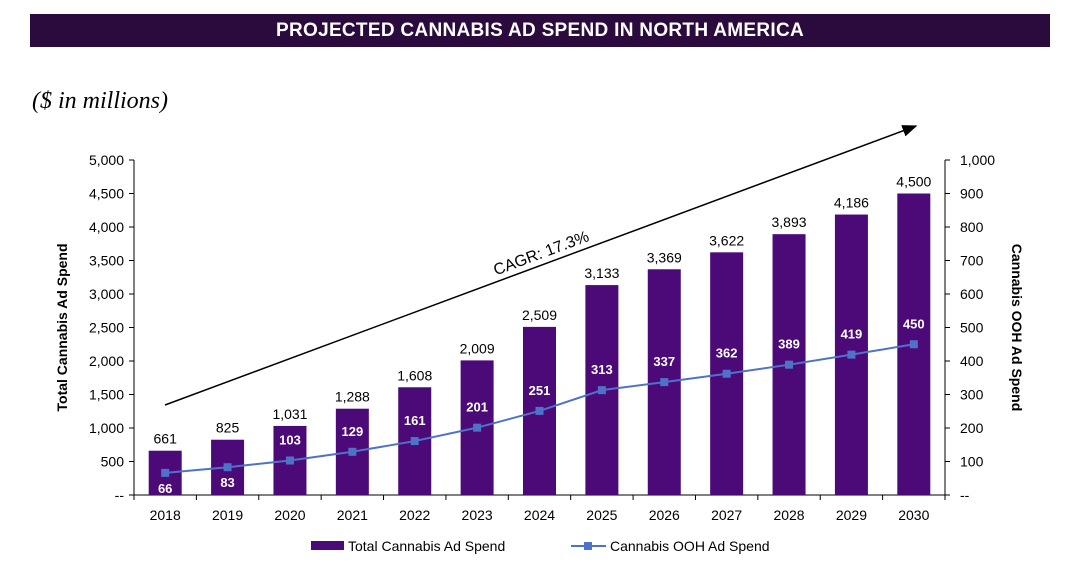  What do you see at coordinates (477, 407) in the screenshot?
I see `ooh-value-label: 201` at bounding box center [477, 407].